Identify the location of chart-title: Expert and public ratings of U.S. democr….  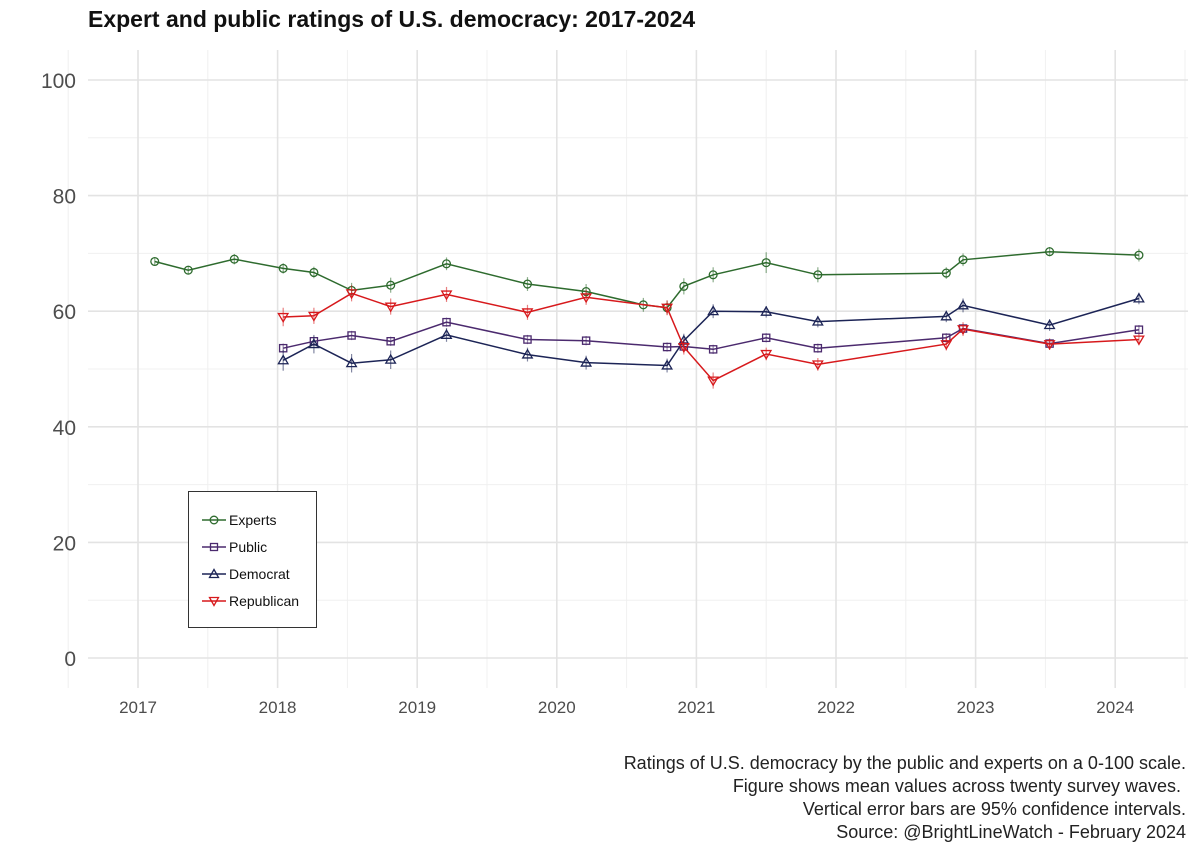
(392, 19).